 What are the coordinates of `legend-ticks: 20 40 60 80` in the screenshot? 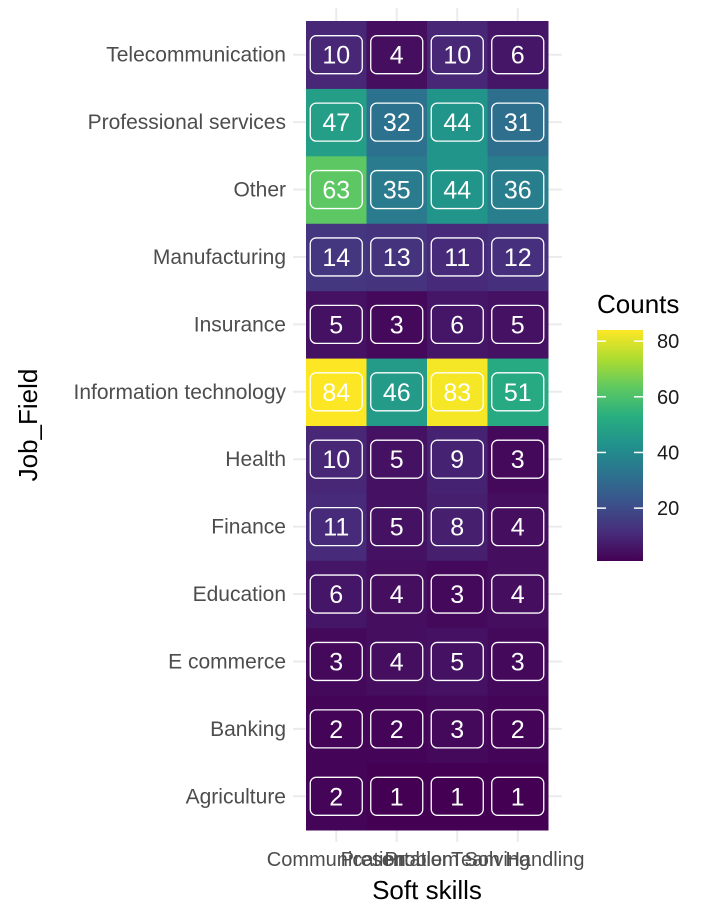 It's located at (638, 425).